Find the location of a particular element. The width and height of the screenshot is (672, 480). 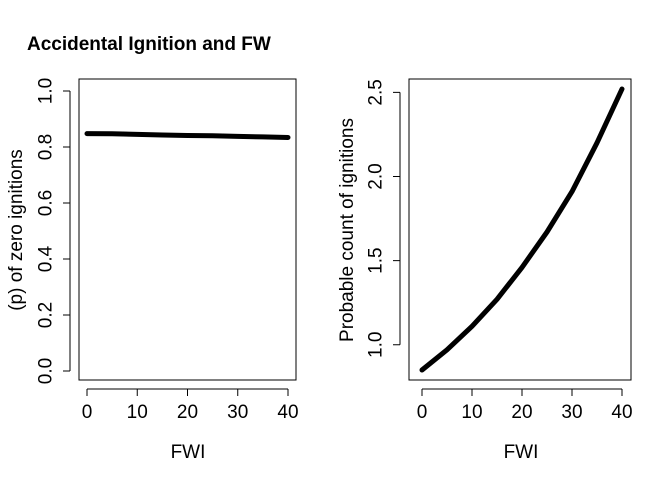

right-y-tick-label: 1.5 is located at coordinates (376, 260).